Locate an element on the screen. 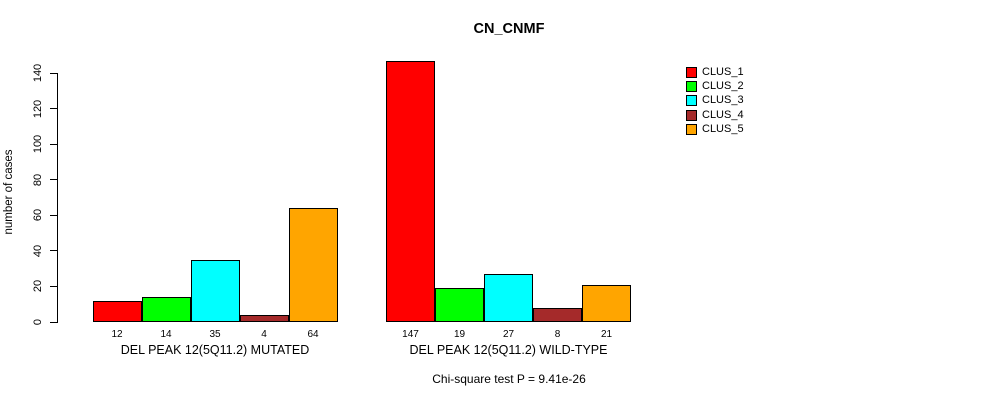 This screenshot has width=990, height=400. bar-value-label: 4 is located at coordinates (264, 334).